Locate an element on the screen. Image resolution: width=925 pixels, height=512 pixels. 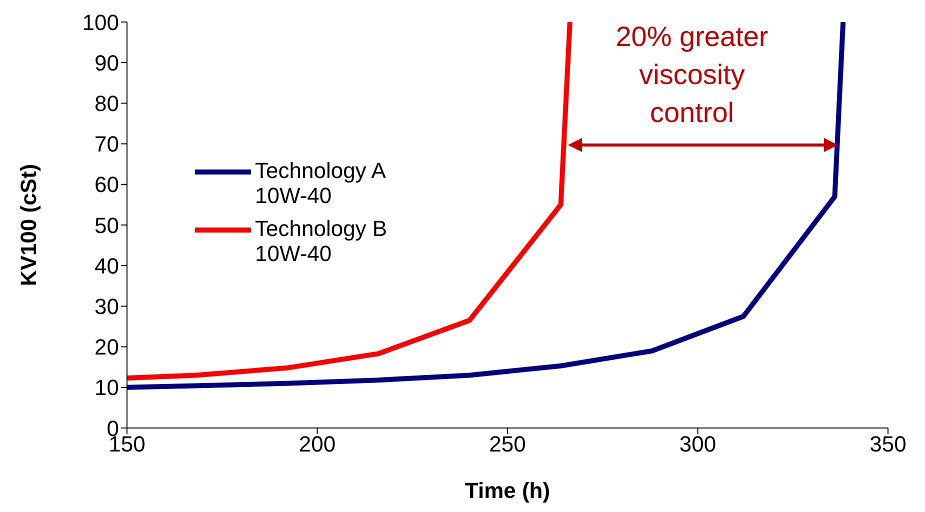
y-axis-title: KV100 (cSt) is located at coordinates (28, 225).